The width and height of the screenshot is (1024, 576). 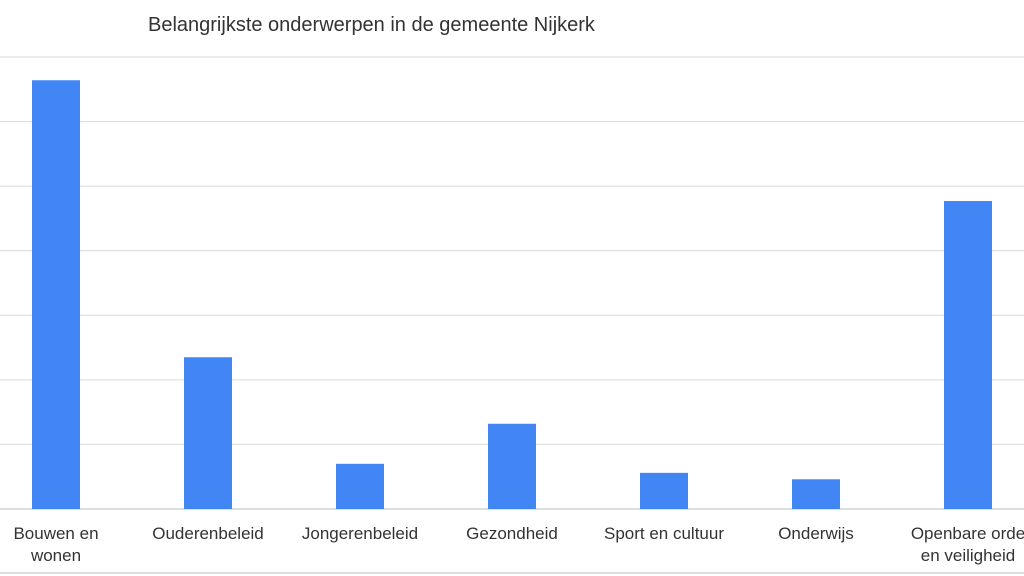 I want to click on x-tick-label: Ouderenbeleid, so click(x=208, y=533).